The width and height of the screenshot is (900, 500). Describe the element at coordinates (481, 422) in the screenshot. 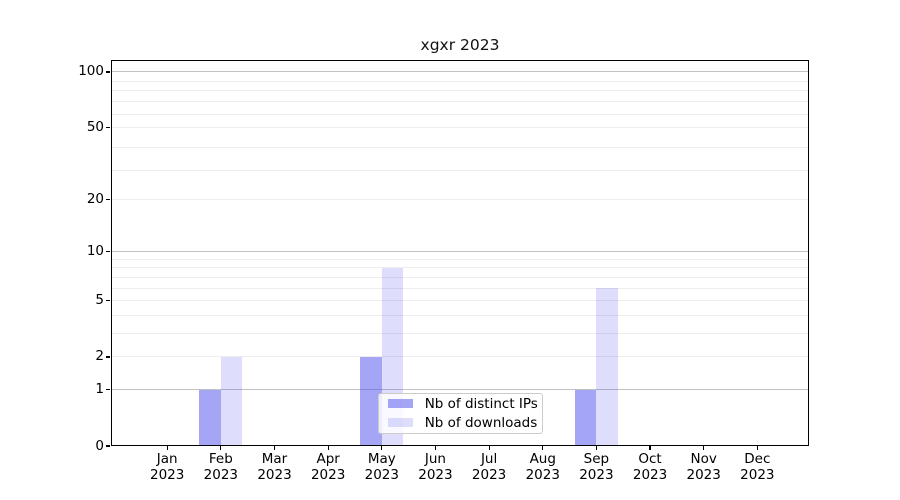

I see `legend-label-downloads: Nb of downloads` at that location.